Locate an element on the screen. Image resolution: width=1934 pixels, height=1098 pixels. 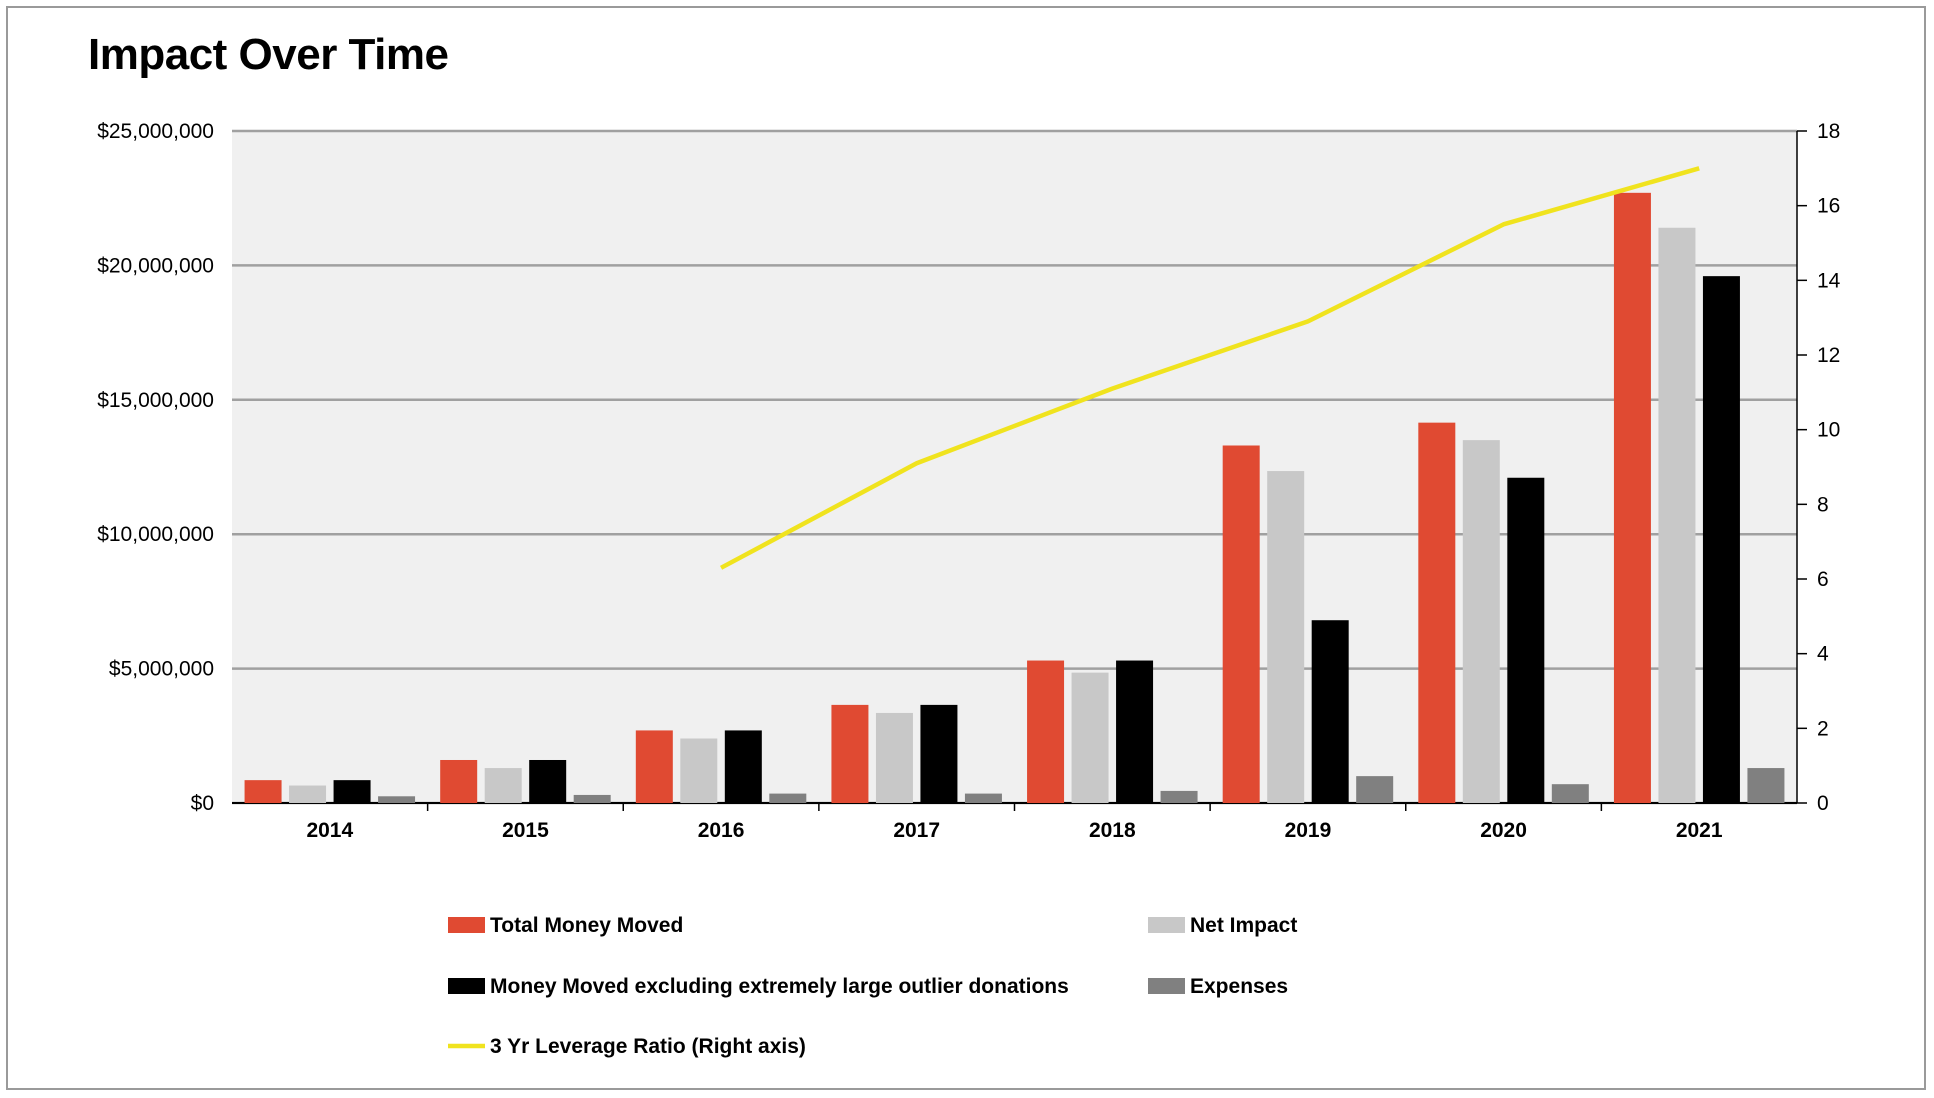
y-right-tick-label: 12 is located at coordinates (1828, 355).